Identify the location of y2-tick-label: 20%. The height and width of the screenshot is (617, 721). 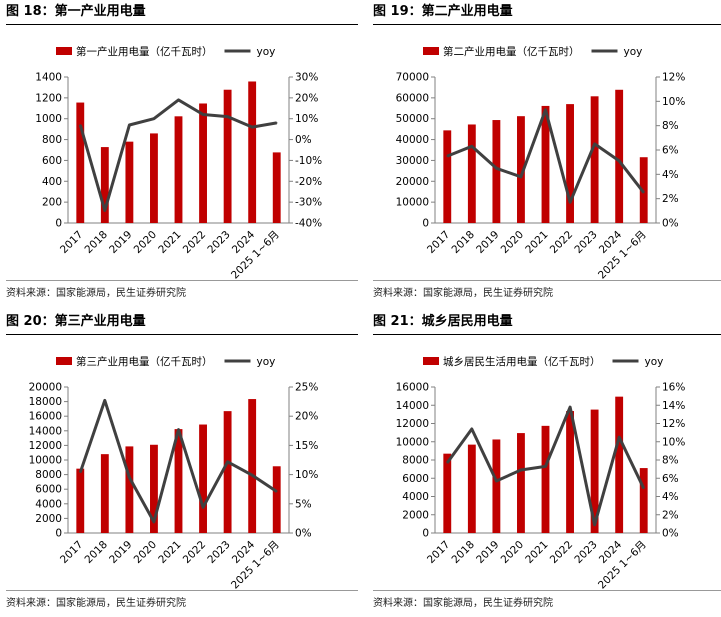
(306, 98).